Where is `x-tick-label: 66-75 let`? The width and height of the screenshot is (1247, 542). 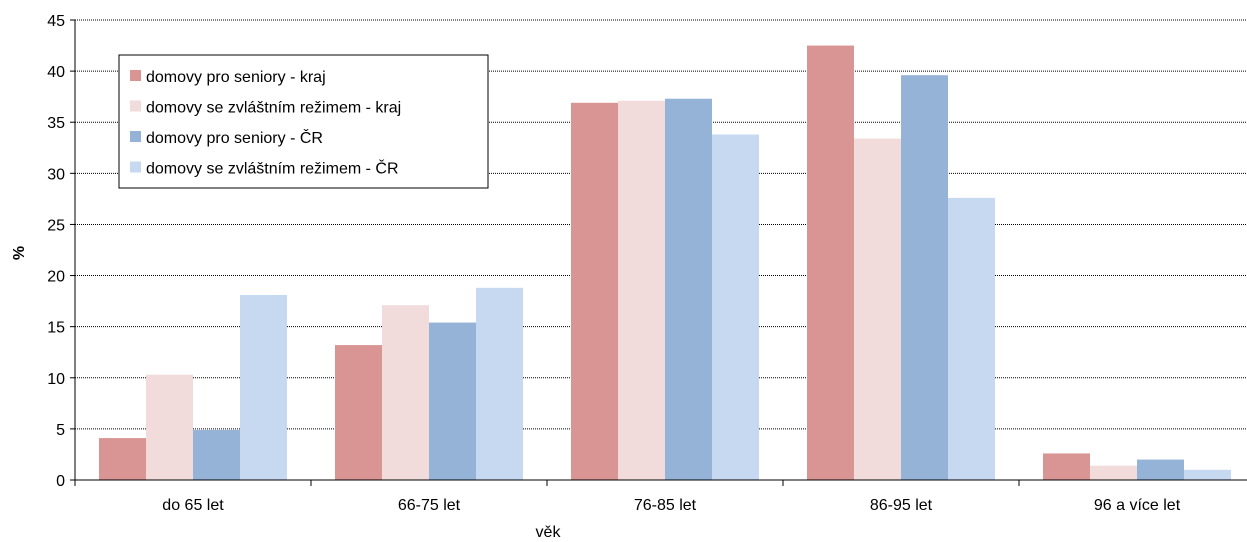
x-tick-label: 66-75 let is located at coordinates (429, 505).